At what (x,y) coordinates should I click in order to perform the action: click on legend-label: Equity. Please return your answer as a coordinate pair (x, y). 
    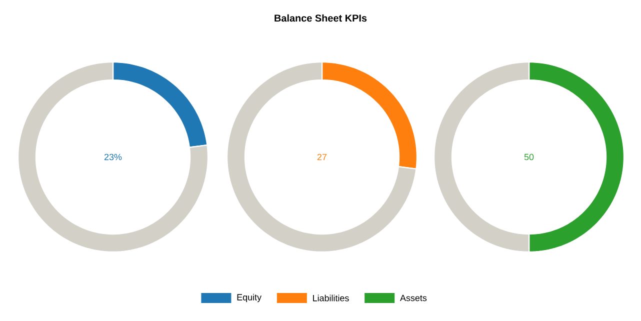
    Looking at the image, I should click on (249, 298).